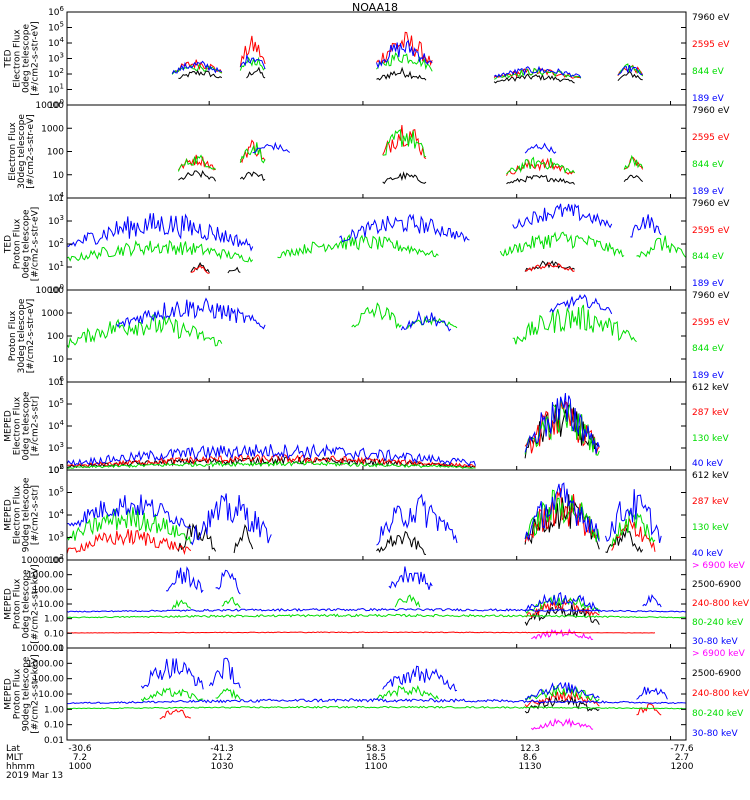  What do you see at coordinates (404, 54) in the screenshot?
I see `series-line-p0-s3-g2` at bounding box center [404, 54].